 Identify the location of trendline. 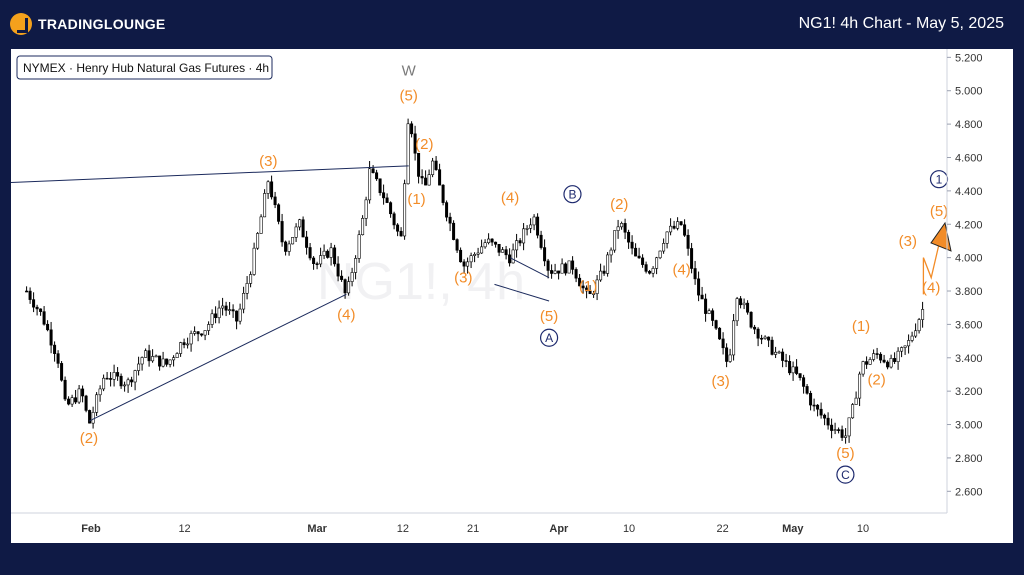
(209, 174).